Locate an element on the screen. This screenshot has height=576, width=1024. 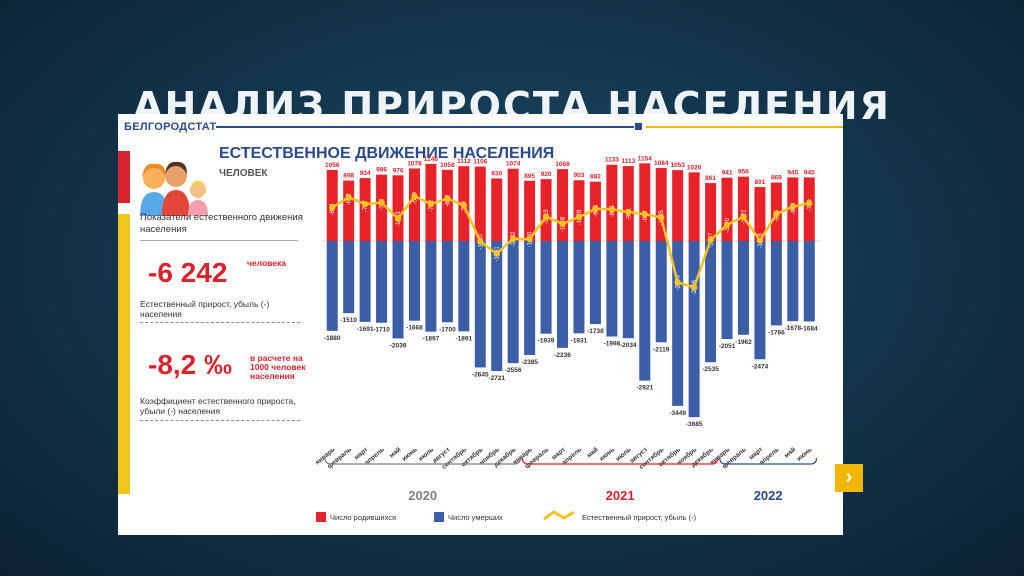
death-value-label: -1939 is located at coordinates (546, 341).